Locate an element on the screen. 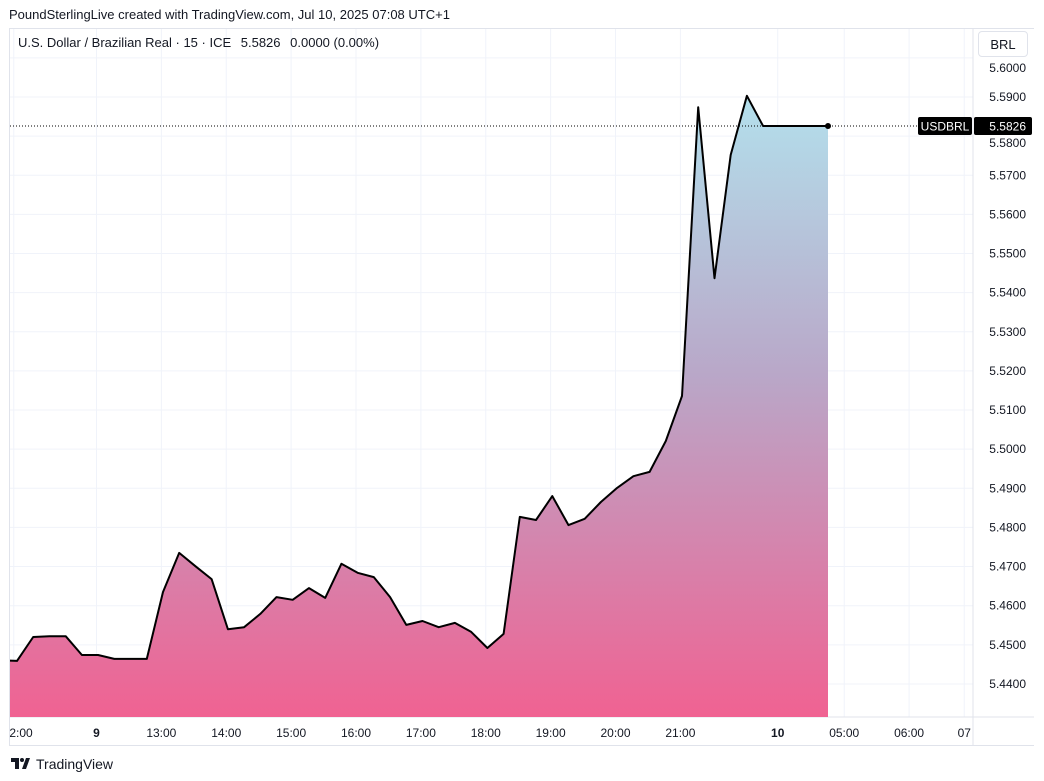 Image resolution: width=1044 pixels, height=781 pixels. x-tick-label: 06:00 is located at coordinates (909, 733).